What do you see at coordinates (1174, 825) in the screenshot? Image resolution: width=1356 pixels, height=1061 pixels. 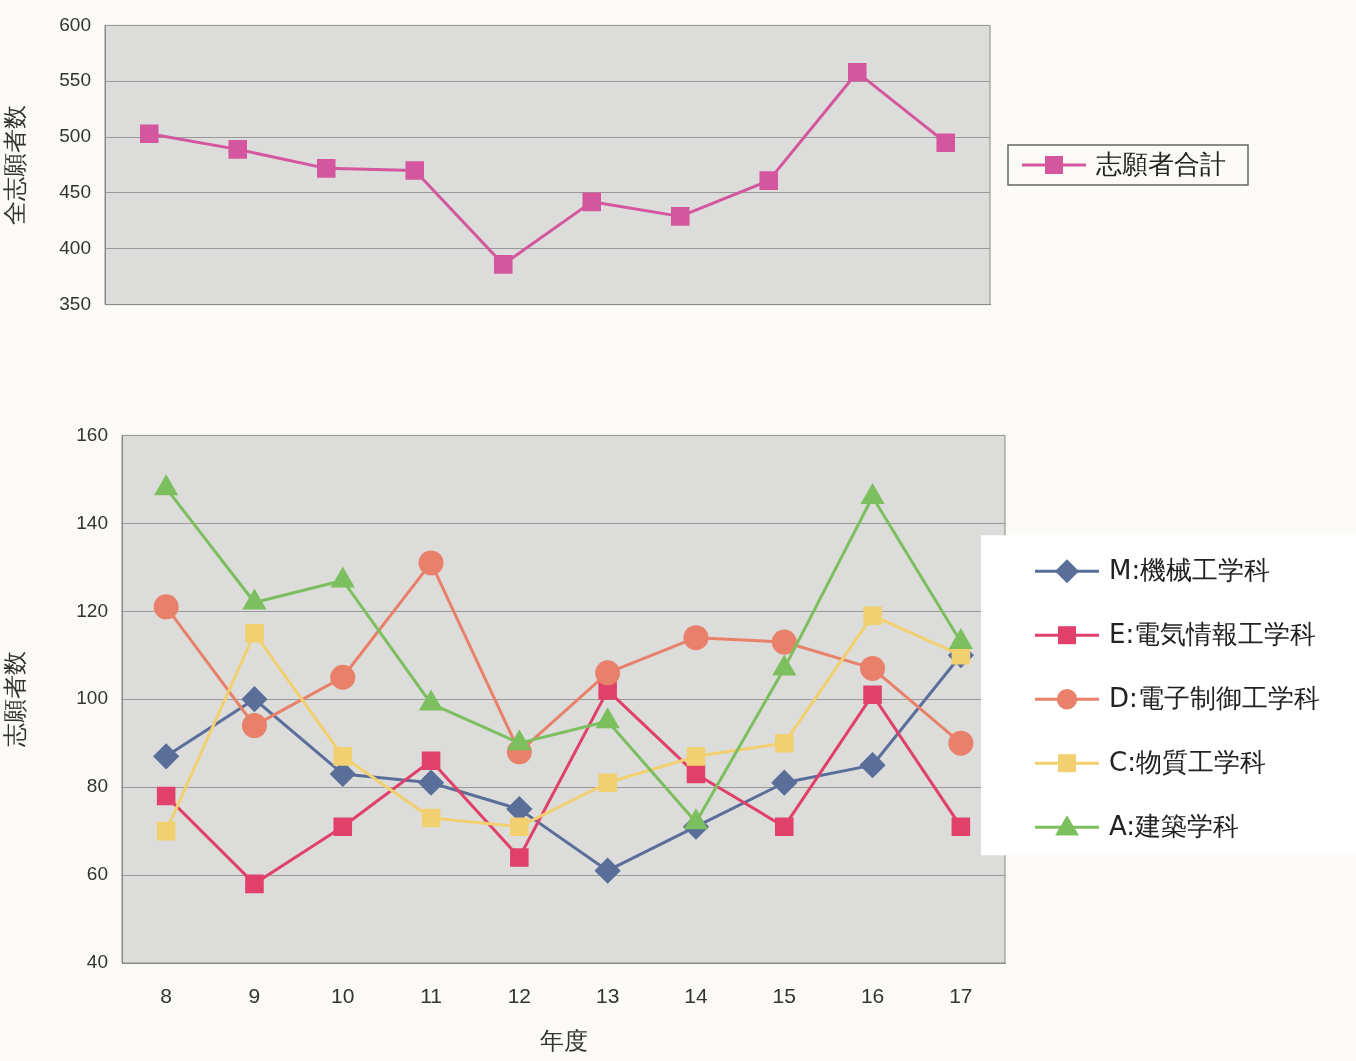 I see `legend-label: A:建築学科` at bounding box center [1174, 825].